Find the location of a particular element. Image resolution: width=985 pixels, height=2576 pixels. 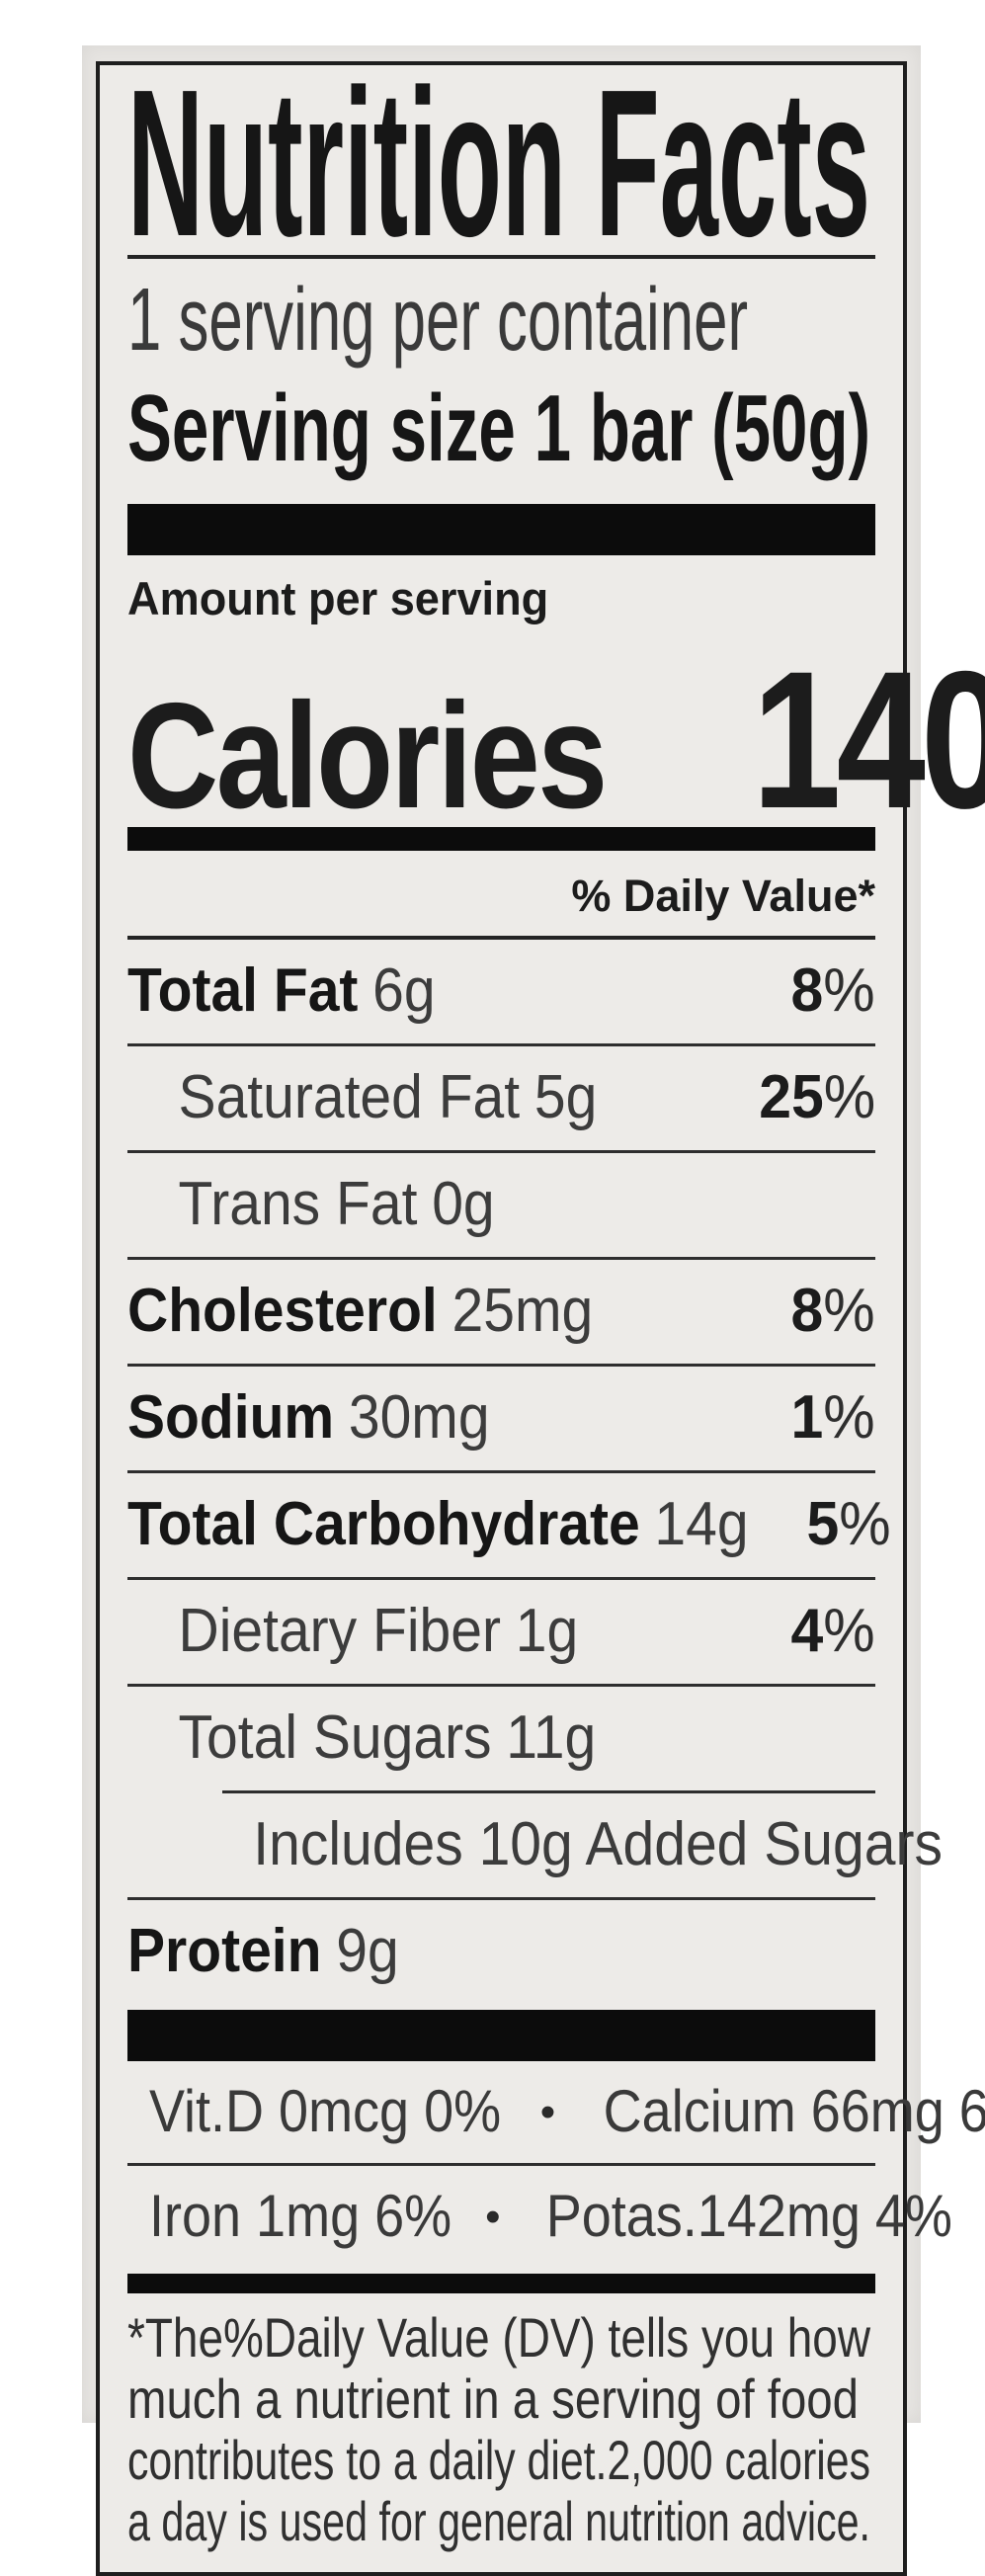

vitamin-d-value: Vit.D 0mcg 0% is located at coordinates (325, 2111).